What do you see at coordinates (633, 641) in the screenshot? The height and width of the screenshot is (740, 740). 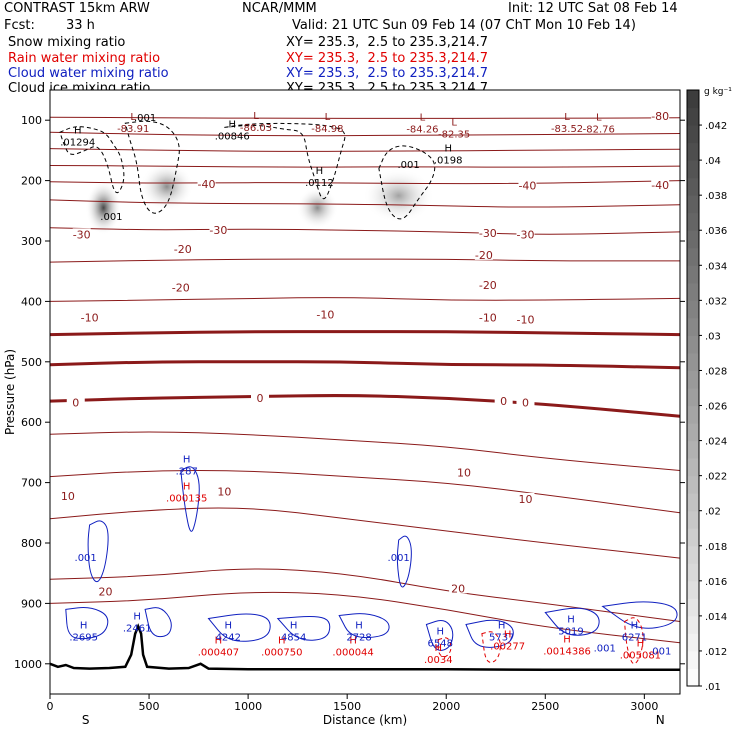 I see `rain-contour` at bounding box center [633, 641].